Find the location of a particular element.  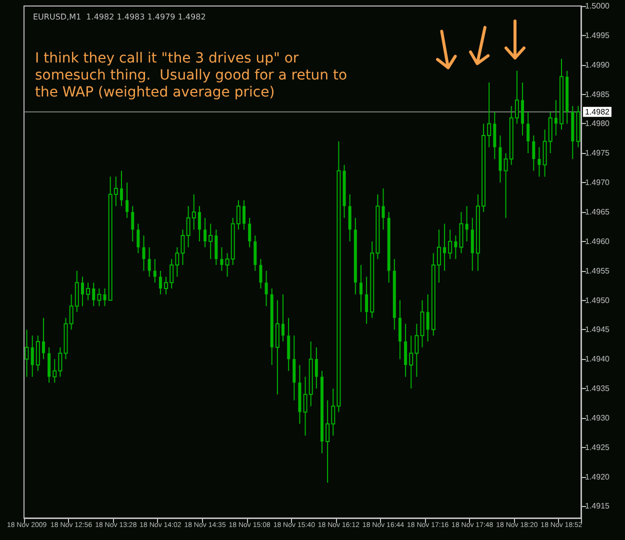

y-tick-label: 1.4930 is located at coordinates (597, 417).